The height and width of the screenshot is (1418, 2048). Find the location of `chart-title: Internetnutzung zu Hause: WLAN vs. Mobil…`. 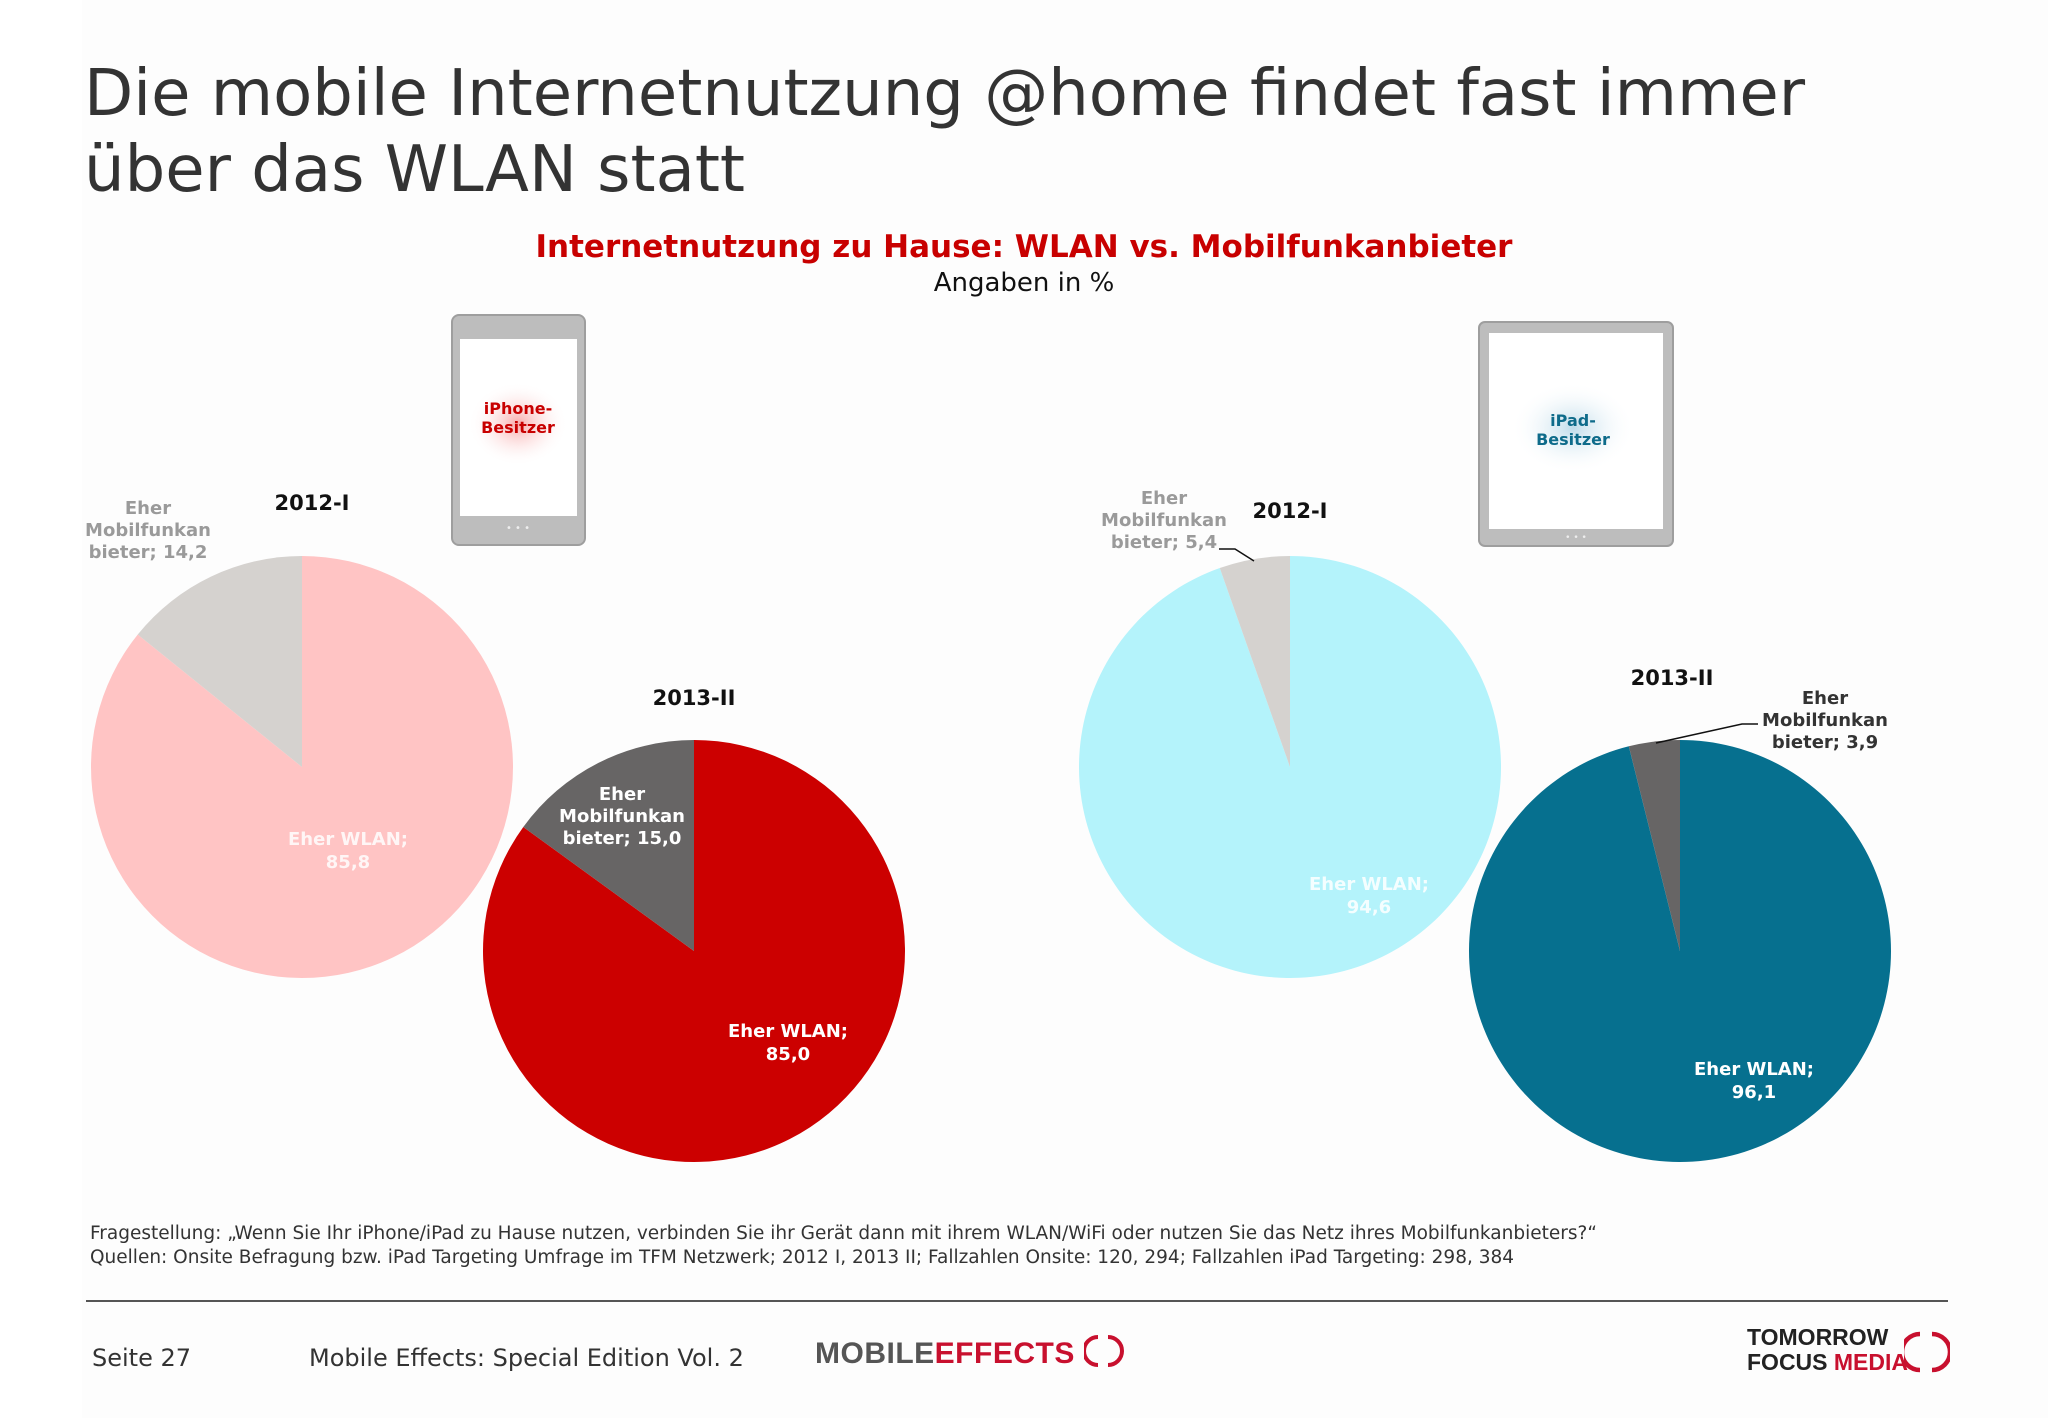

chart-title: Internetnutzung zu Hause: WLAN vs. Mobil… is located at coordinates (1024, 247).